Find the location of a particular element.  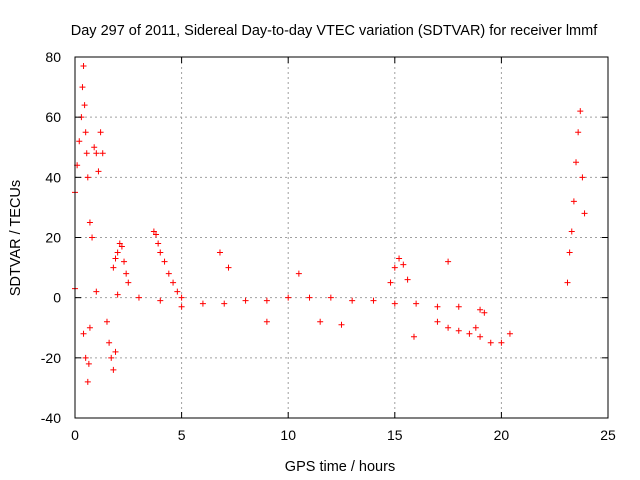

y-tick-label: 80 is located at coordinates (53, 57).